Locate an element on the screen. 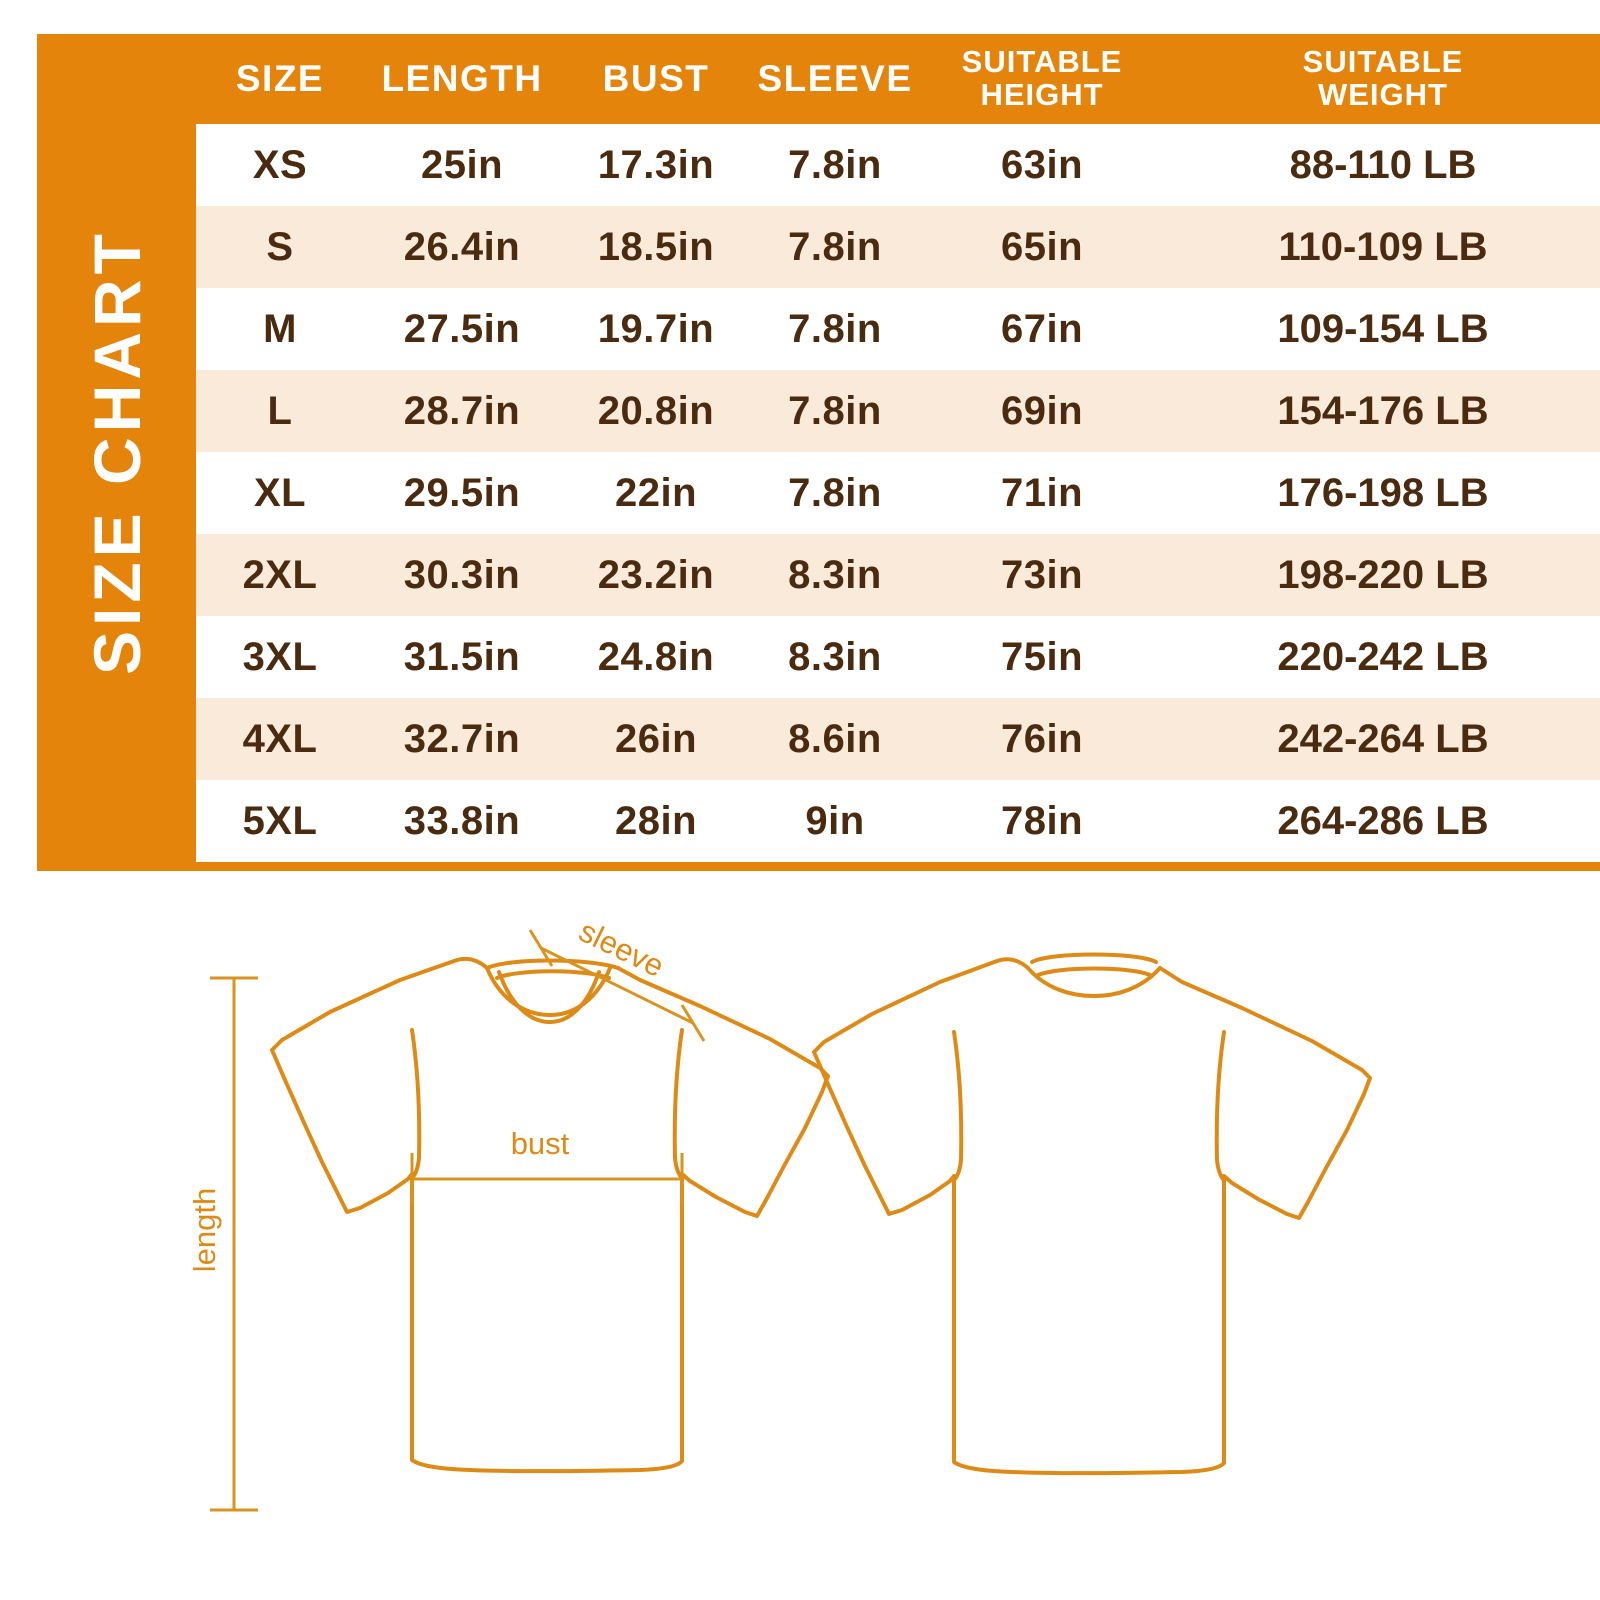  column-header-size: SIZE is located at coordinates (280, 79).